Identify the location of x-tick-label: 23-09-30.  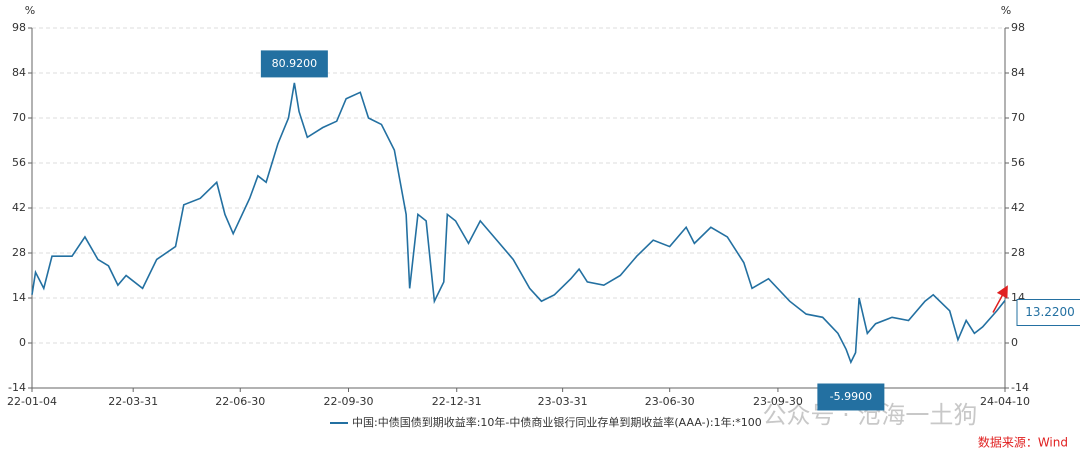
(778, 401).